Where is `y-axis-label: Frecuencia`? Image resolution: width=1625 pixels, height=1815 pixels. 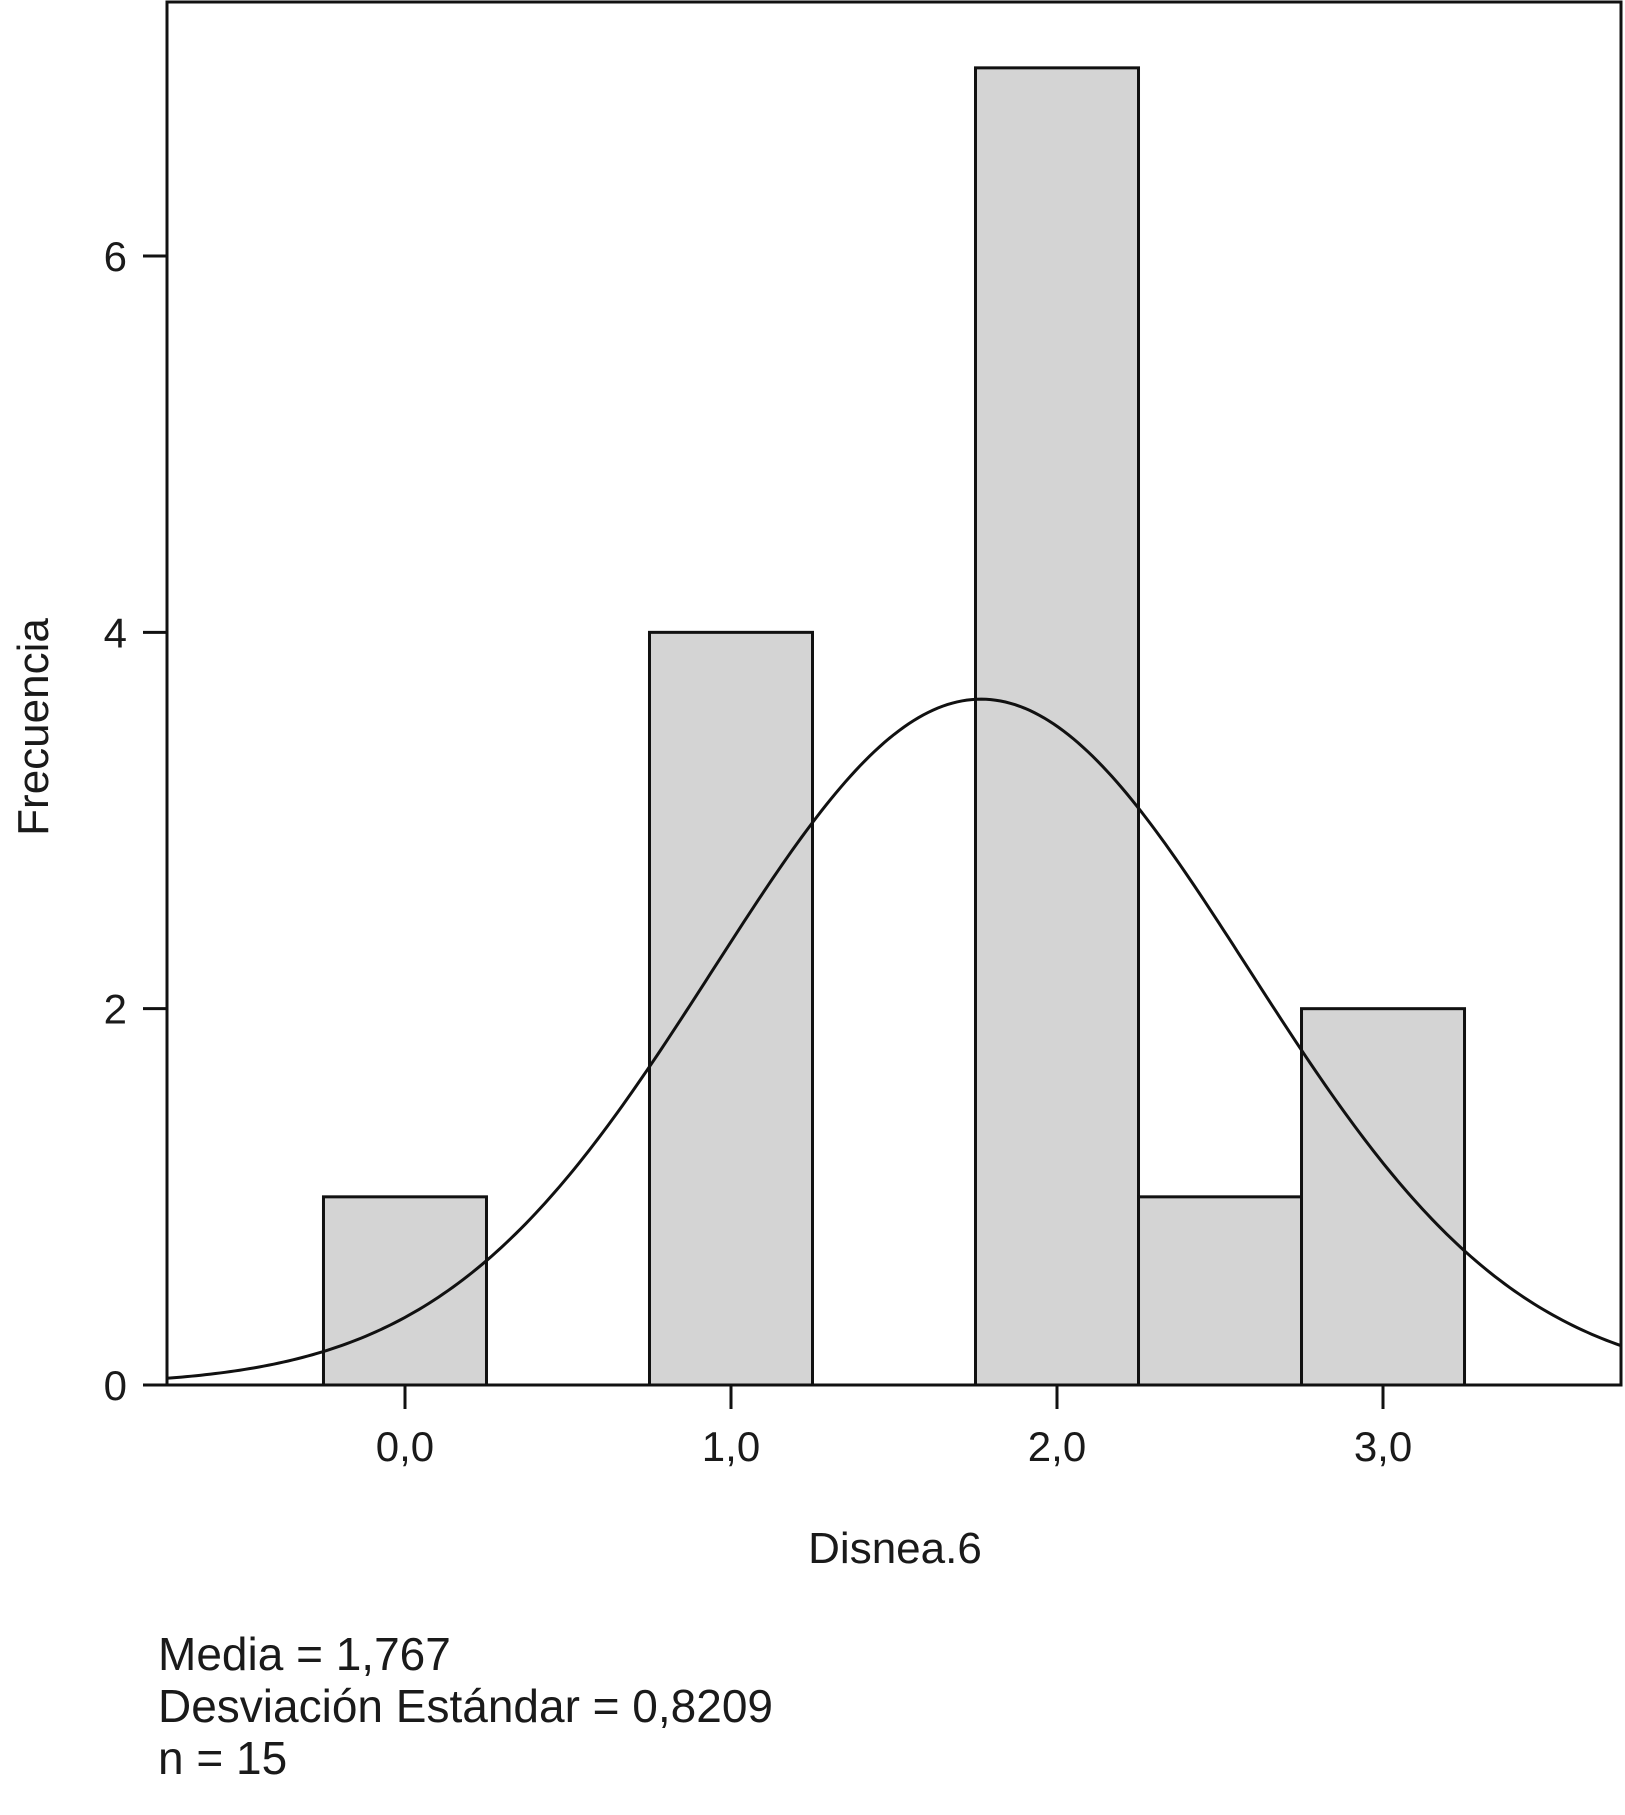 y-axis-label: Frecuencia is located at coordinates (33, 727).